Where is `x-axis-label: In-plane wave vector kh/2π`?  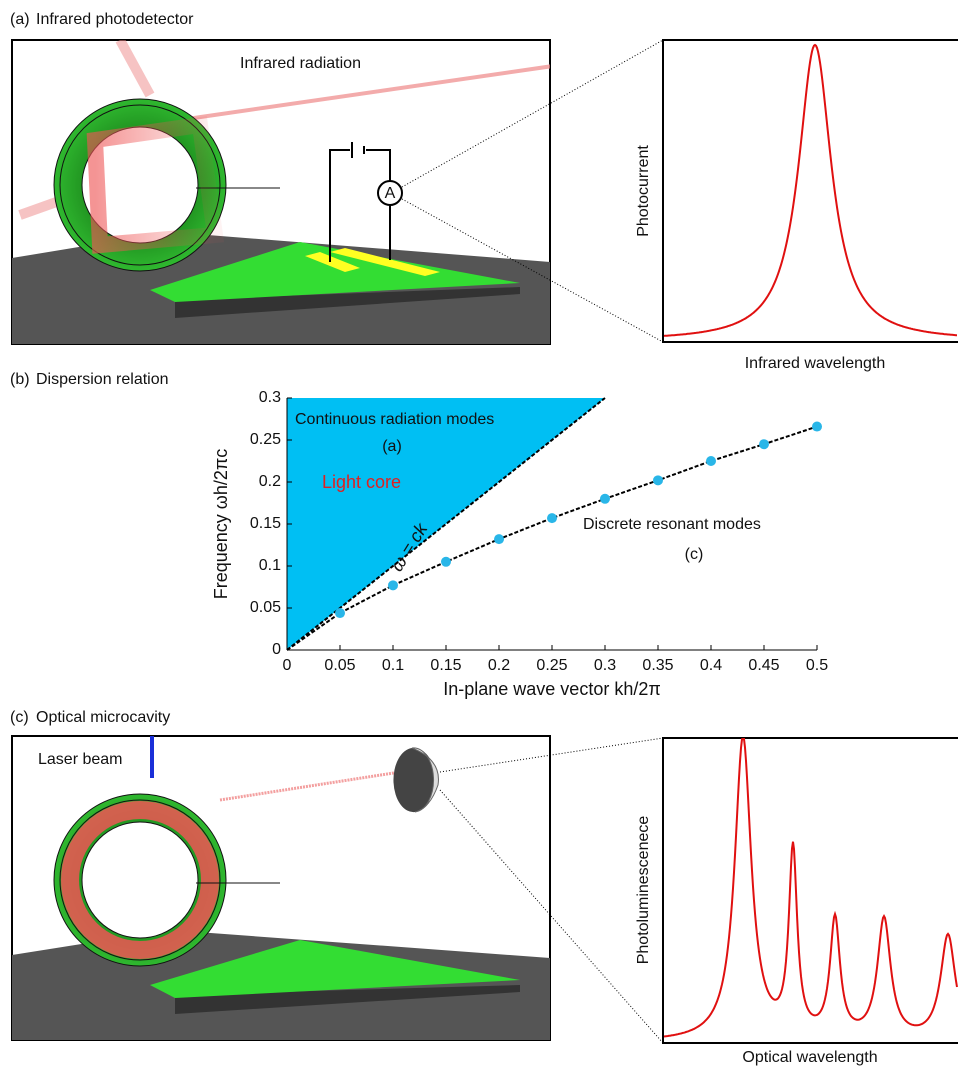 x-axis-label: In-plane wave vector kh/2π is located at coordinates (552, 689).